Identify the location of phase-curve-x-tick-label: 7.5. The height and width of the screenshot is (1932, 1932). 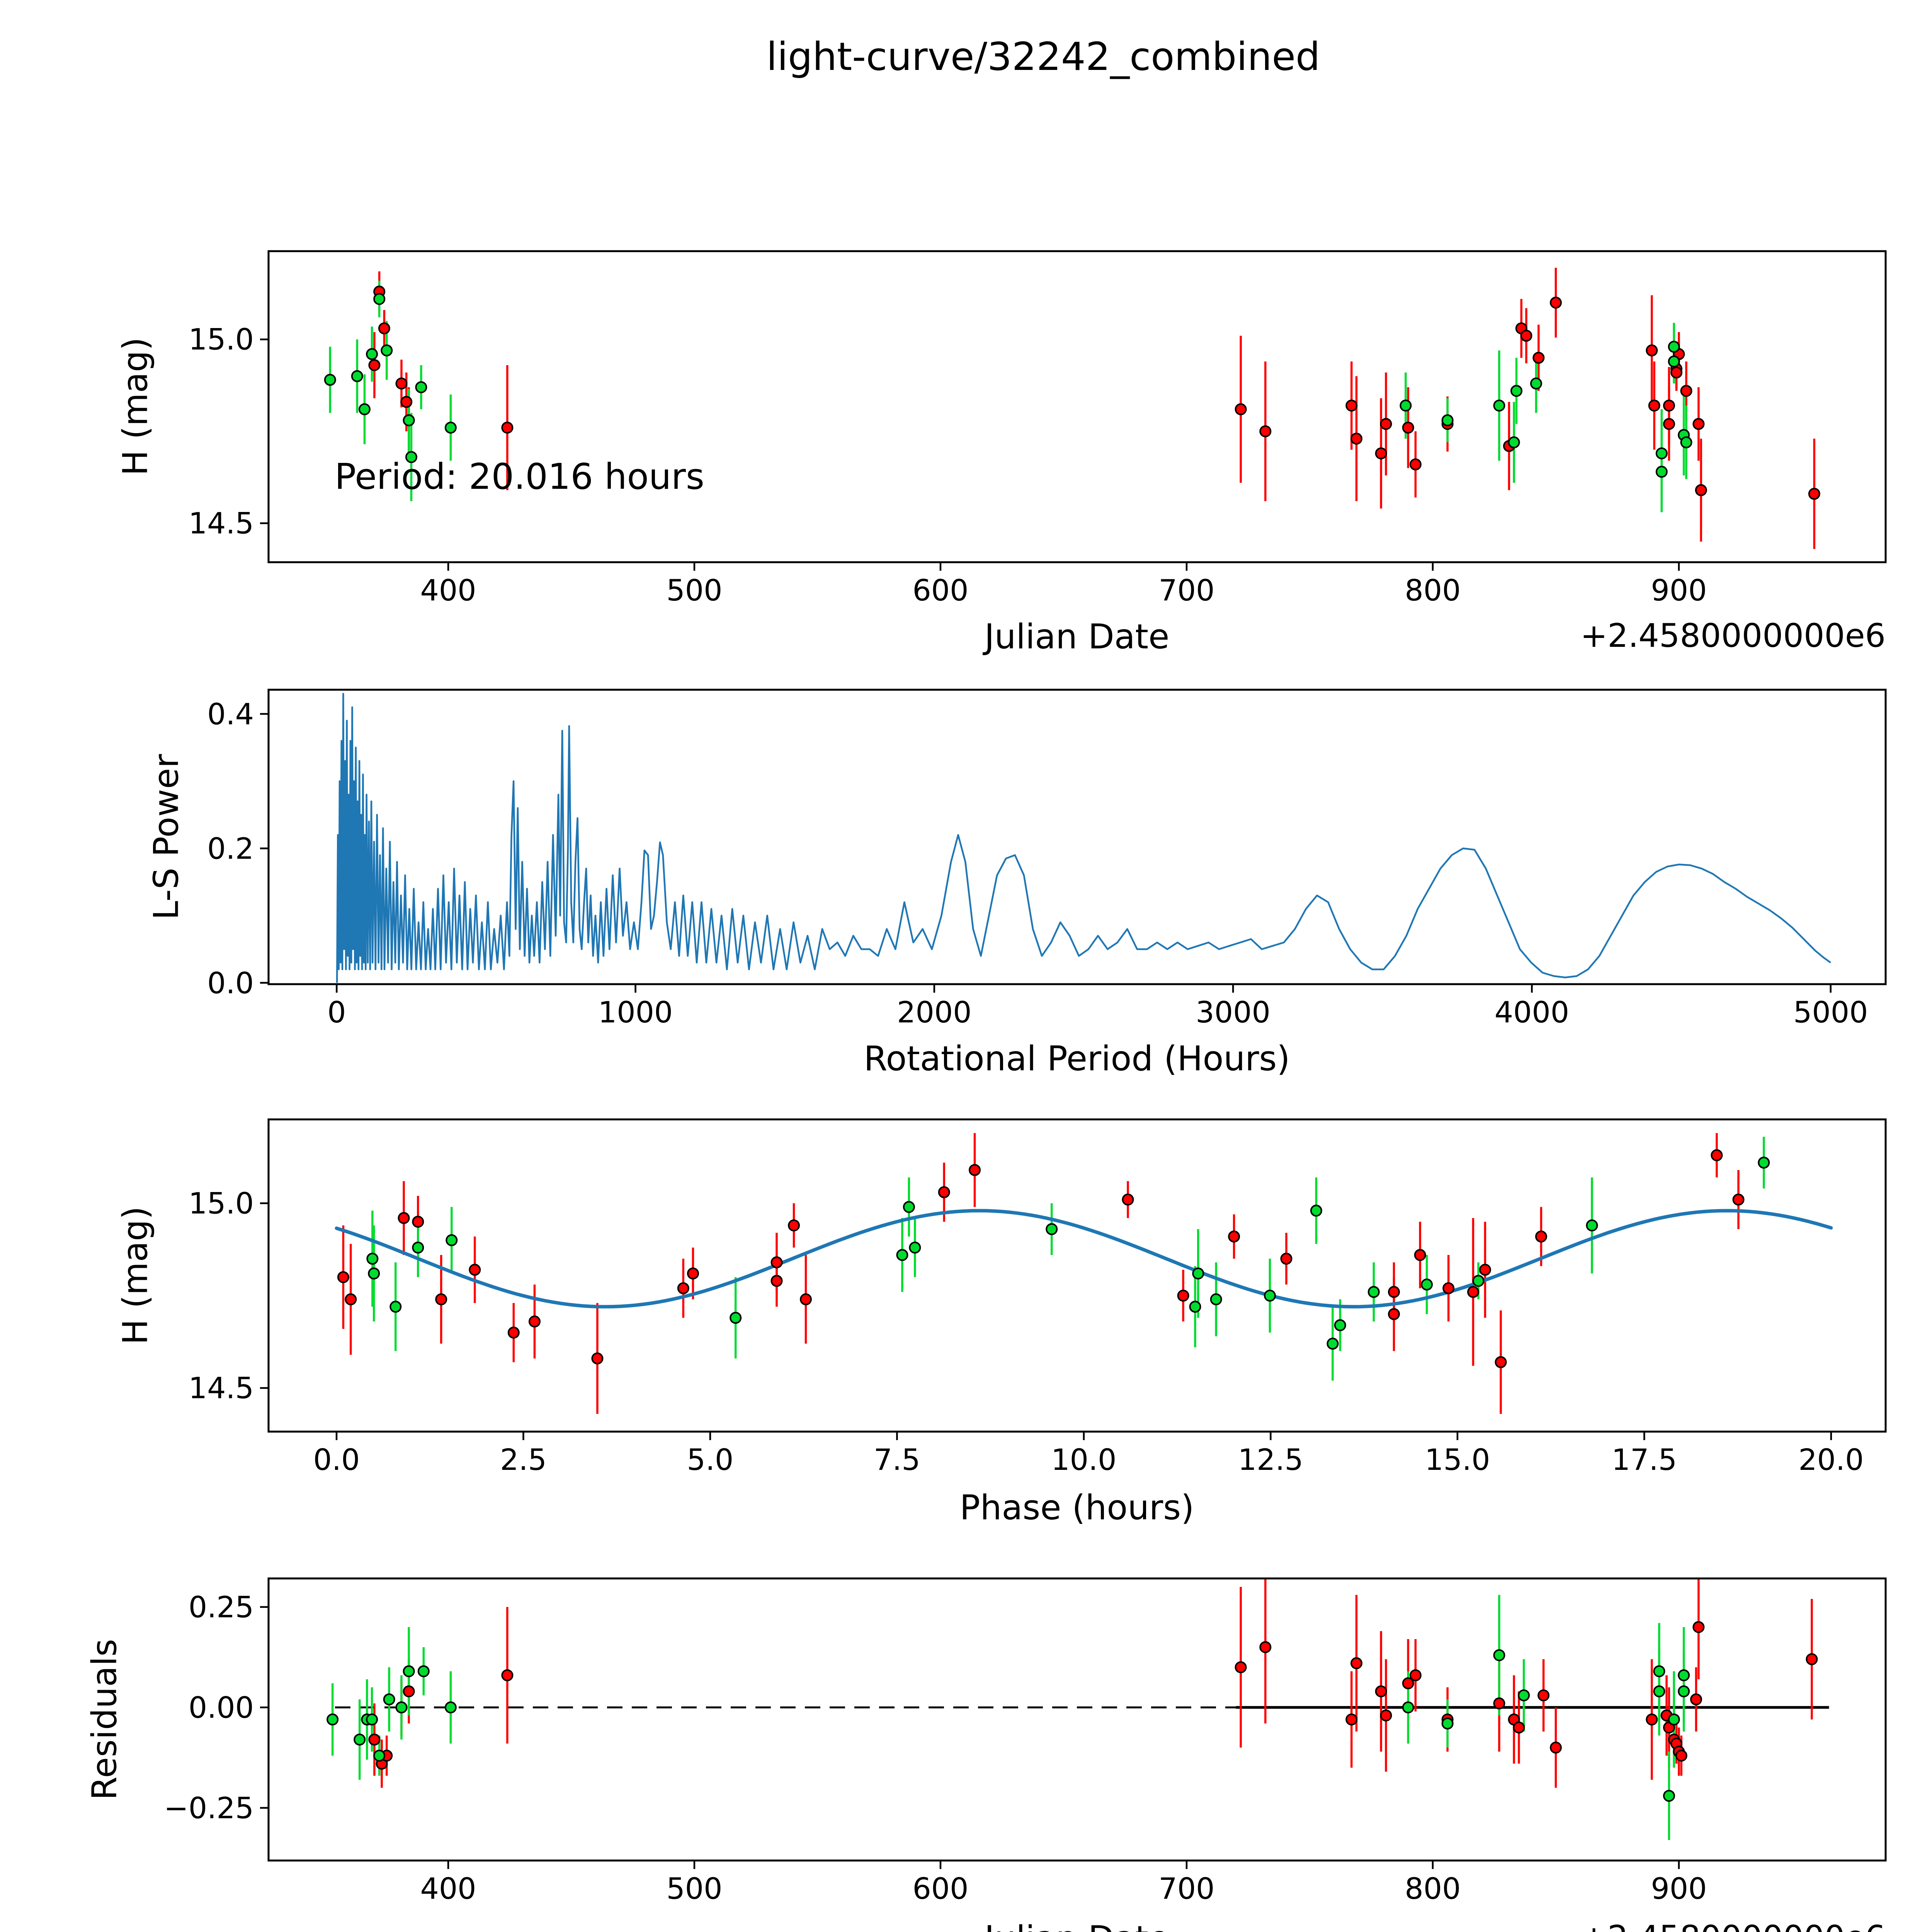
(897, 1460).